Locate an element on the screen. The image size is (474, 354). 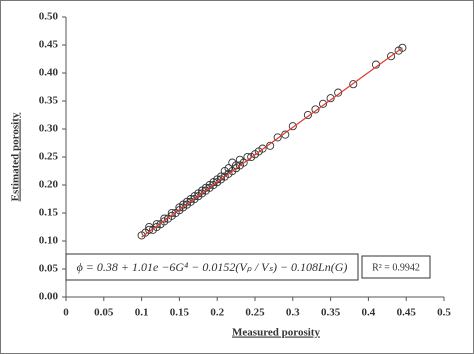
x-tick-label: 0.4 is located at coordinates (369, 313).